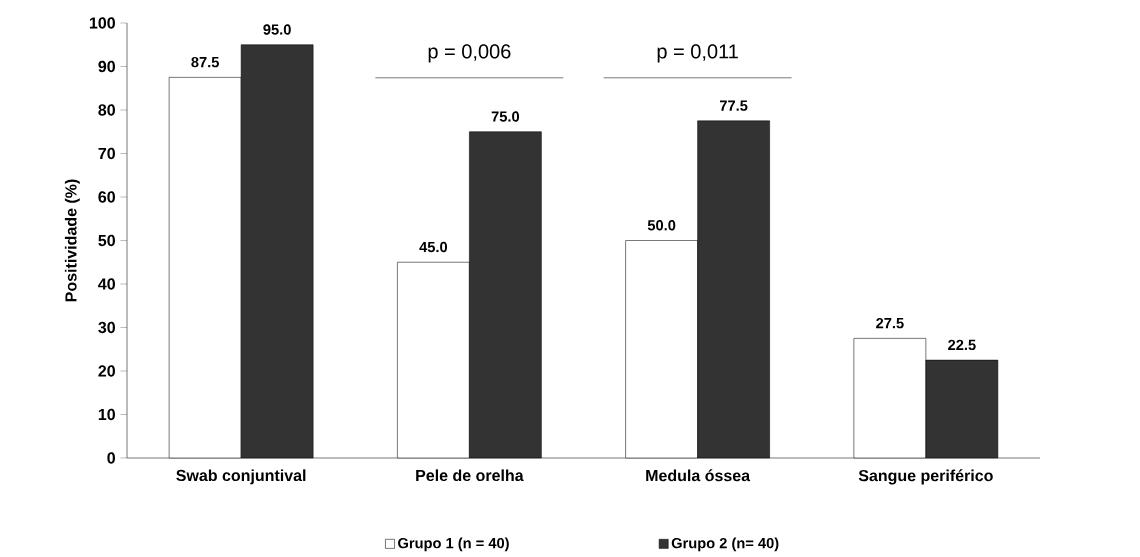 The width and height of the screenshot is (1140, 557). What do you see at coordinates (106, 153) in the screenshot?
I see `y-tick-label: 70` at bounding box center [106, 153].